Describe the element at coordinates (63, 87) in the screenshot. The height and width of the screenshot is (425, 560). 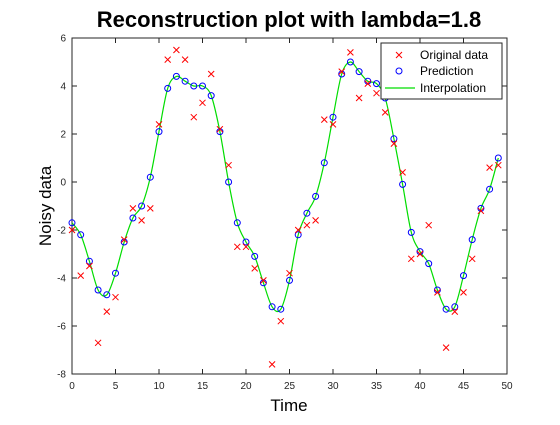
I see `y-tick-label: 4` at that location.